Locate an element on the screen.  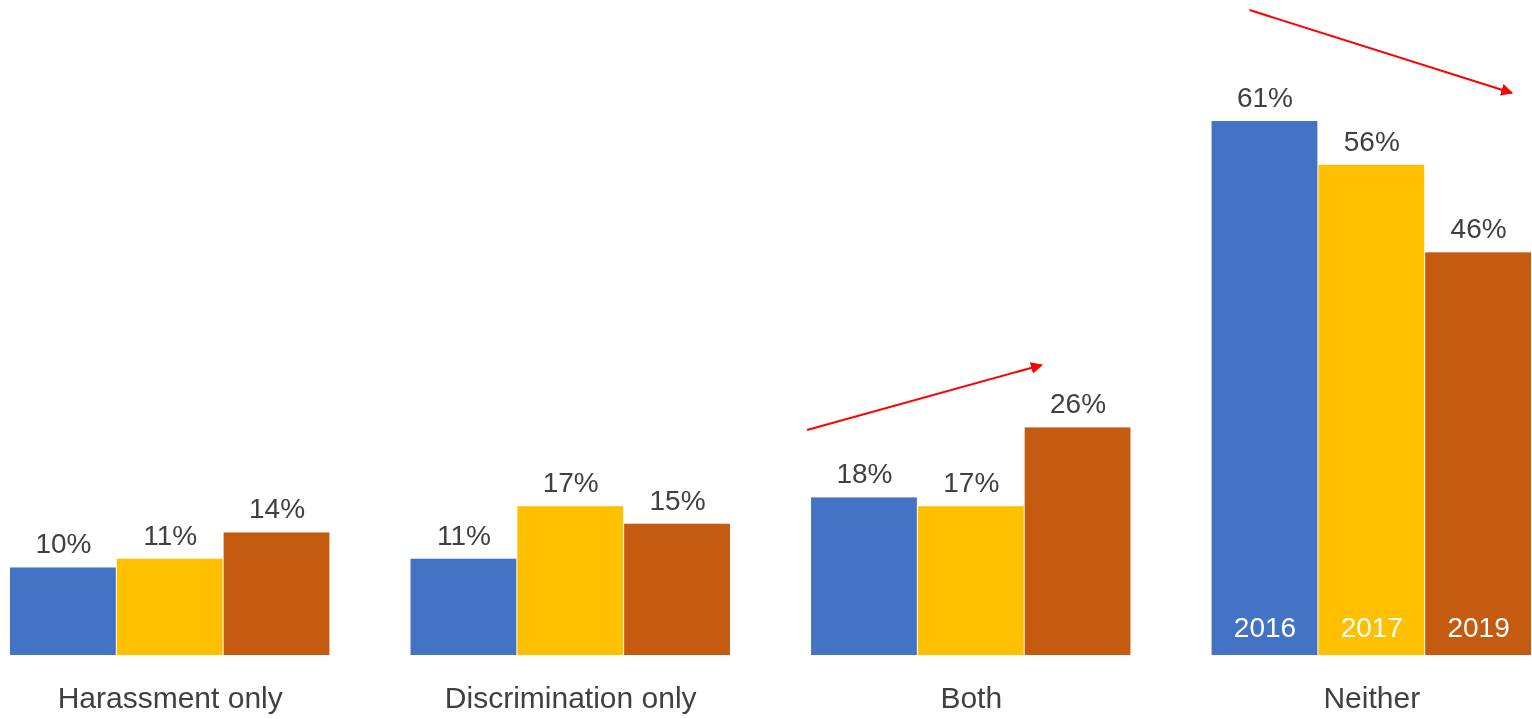
x-tick-label: Neither is located at coordinates (1372, 697).